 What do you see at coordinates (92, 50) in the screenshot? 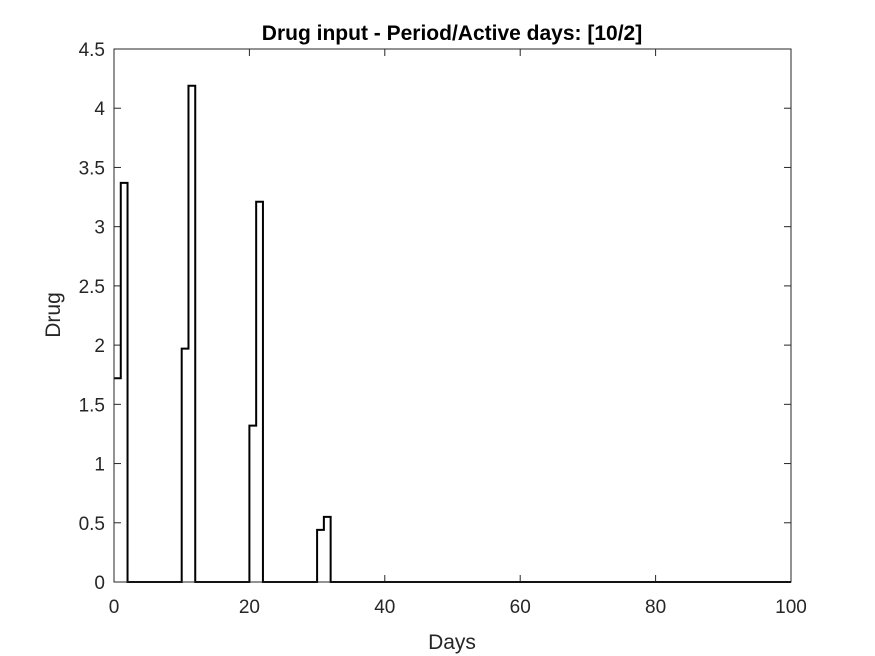
I see `y-tick-label: 4.5` at bounding box center [92, 50].